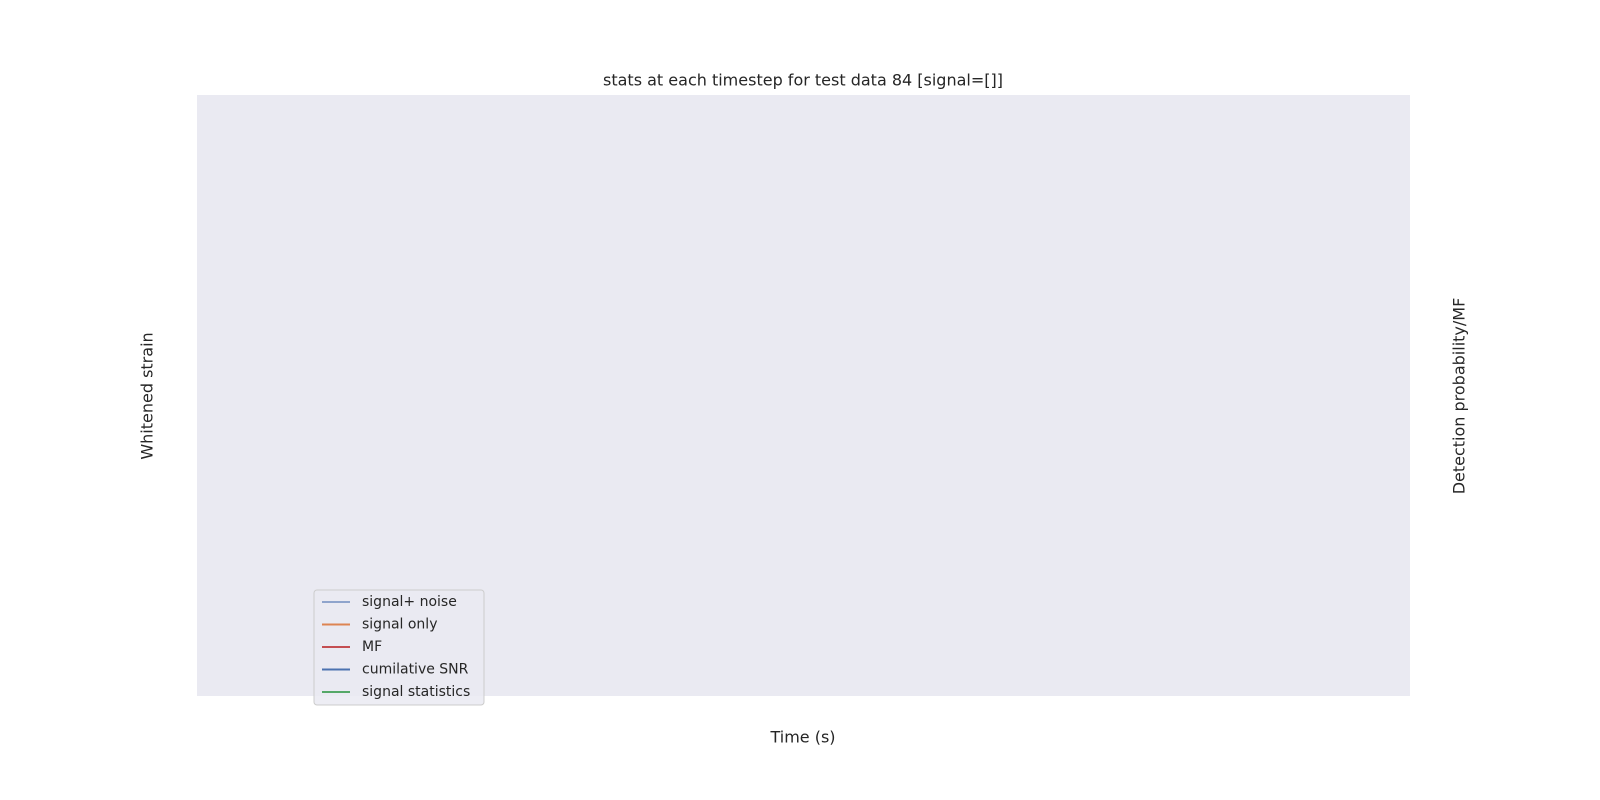 The width and height of the screenshot is (1600, 800). What do you see at coordinates (409, 602) in the screenshot?
I see `legend-label: signal+ noise` at bounding box center [409, 602].